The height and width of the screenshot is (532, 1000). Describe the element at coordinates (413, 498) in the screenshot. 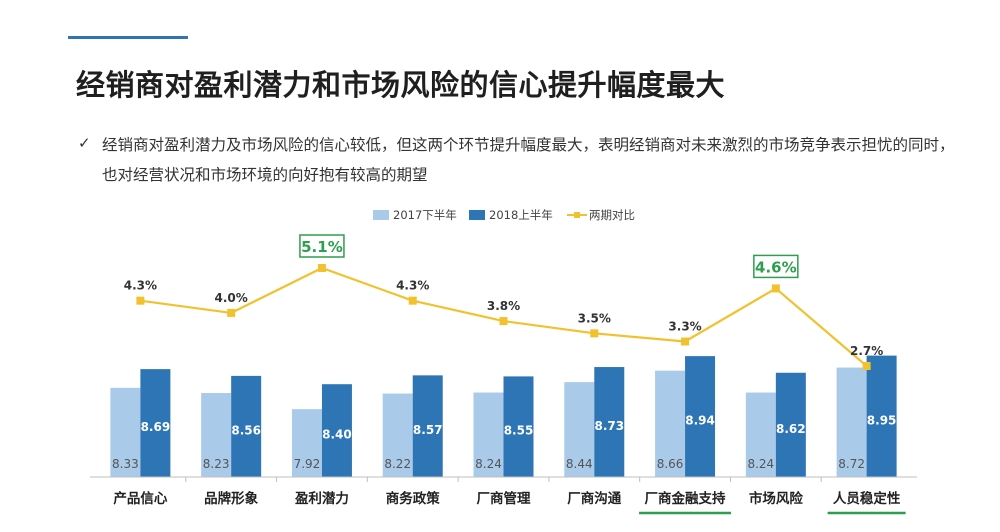

I see `x-tick-label-3: 商务政策` at that location.